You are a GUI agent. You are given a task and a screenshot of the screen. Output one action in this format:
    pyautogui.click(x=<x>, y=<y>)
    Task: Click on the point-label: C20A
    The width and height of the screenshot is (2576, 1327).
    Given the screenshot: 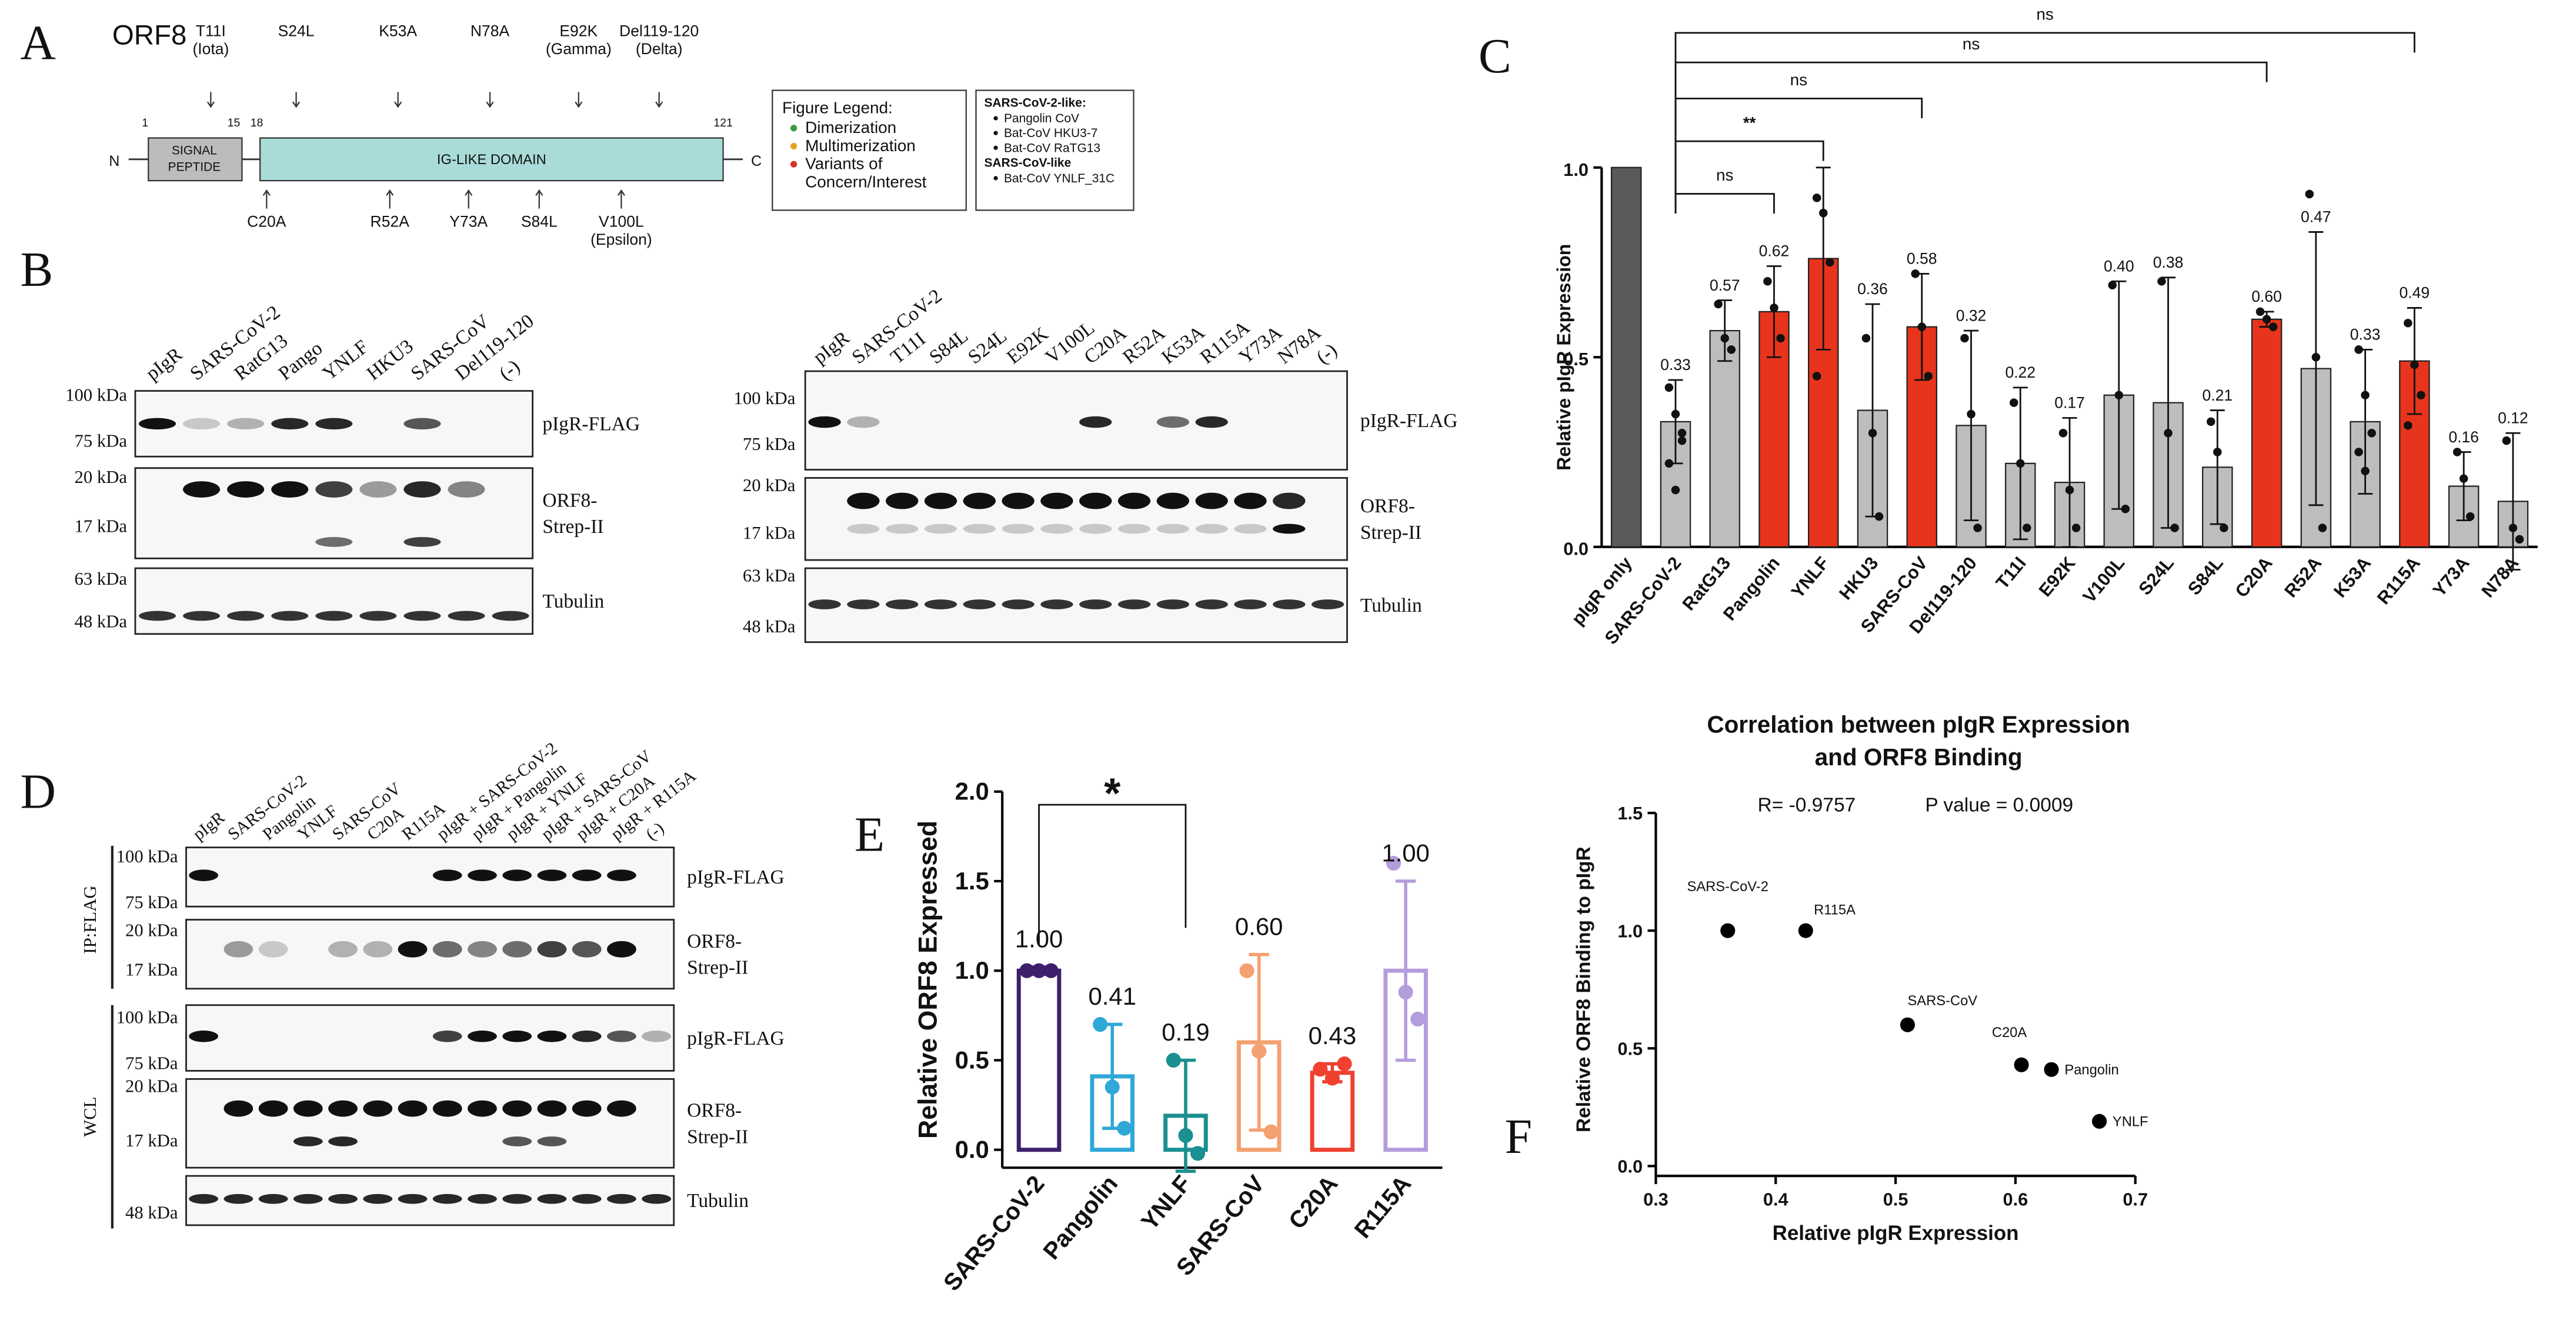 What is the action you would take?
    pyautogui.click(x=2009, y=1033)
    